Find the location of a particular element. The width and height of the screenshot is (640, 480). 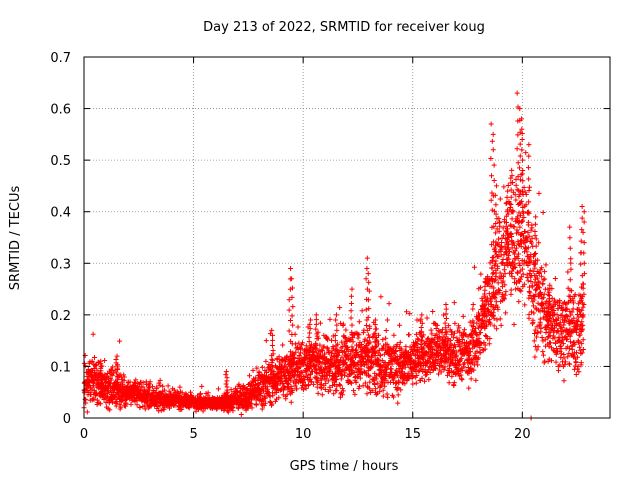

y-tick-label: 0.1 is located at coordinates (60, 367).